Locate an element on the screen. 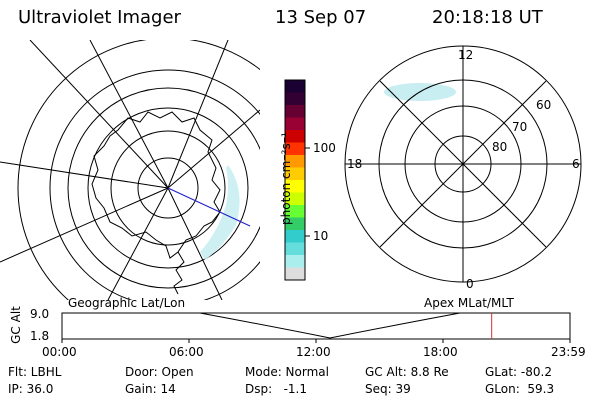 The width and height of the screenshot is (600, 400). ip-status: IP: 36.0 is located at coordinates (31, 389).